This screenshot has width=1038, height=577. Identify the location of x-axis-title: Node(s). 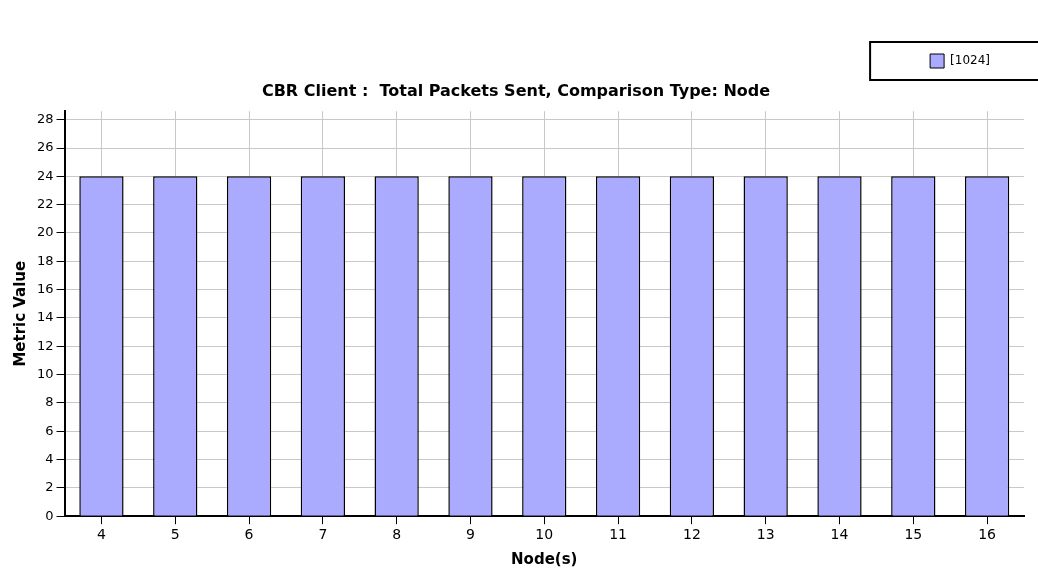
(544, 558).